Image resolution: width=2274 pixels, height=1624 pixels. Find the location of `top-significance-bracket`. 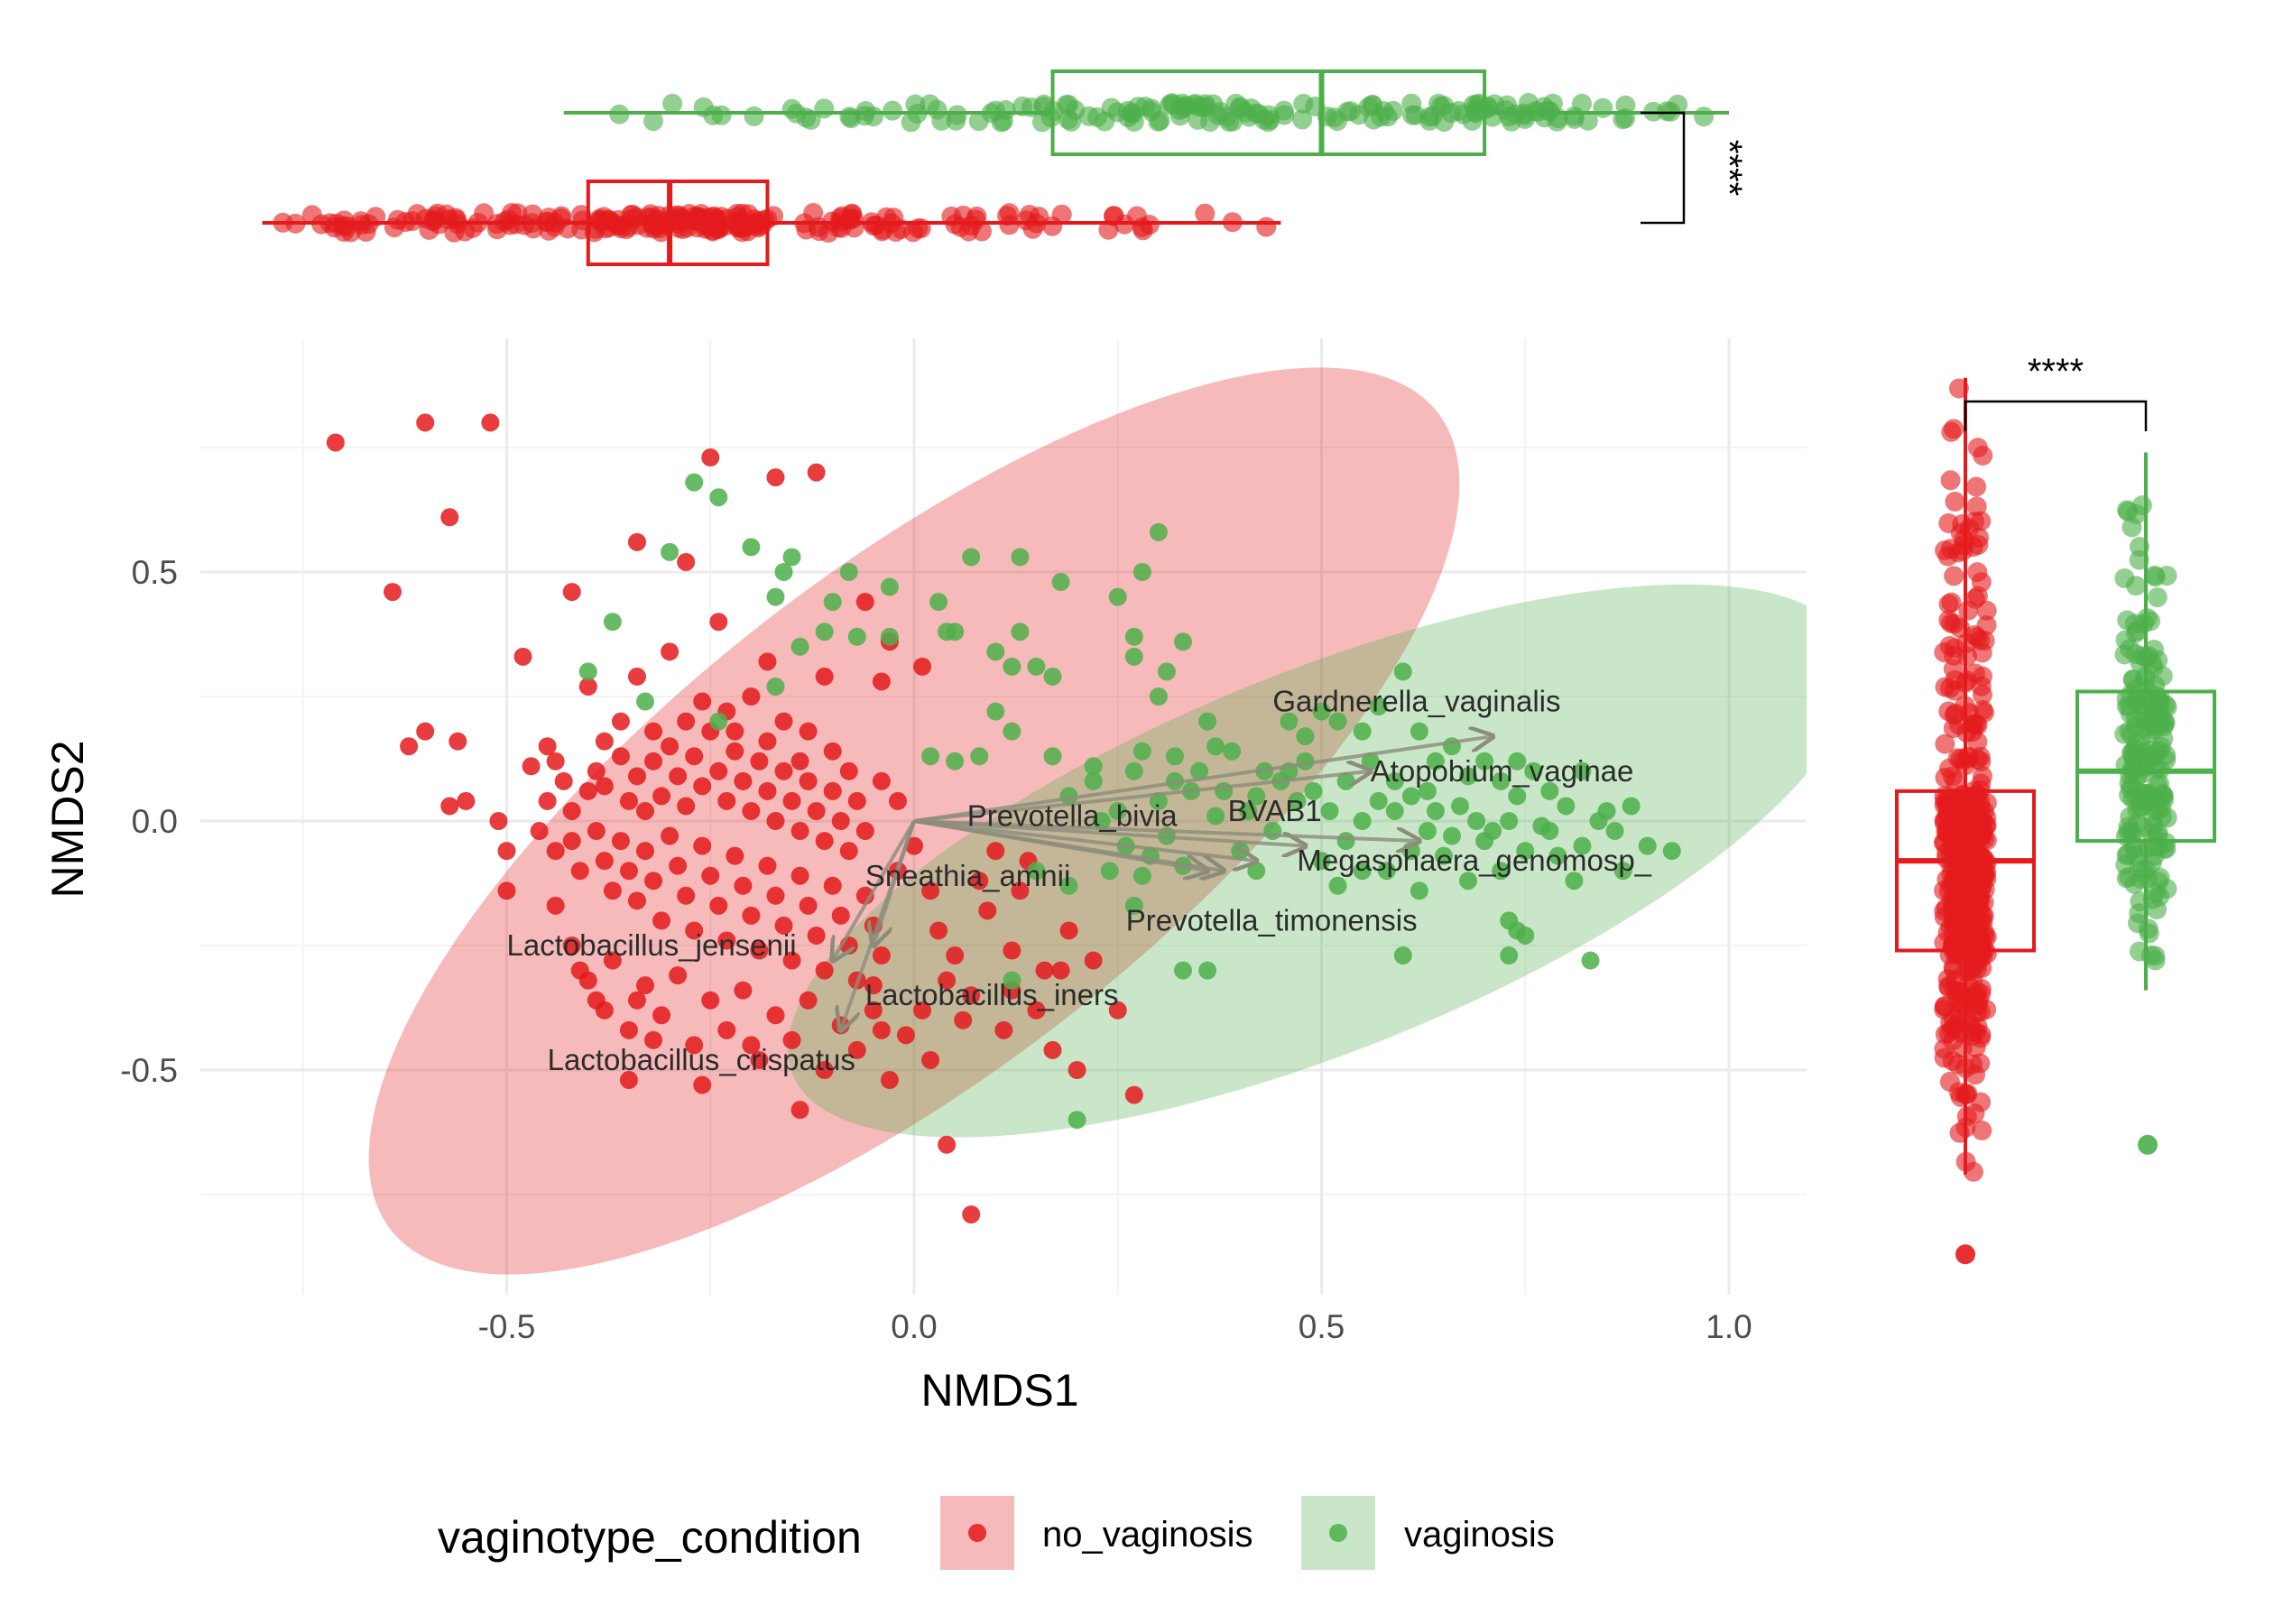

top-significance-bracket is located at coordinates (1664, 168).